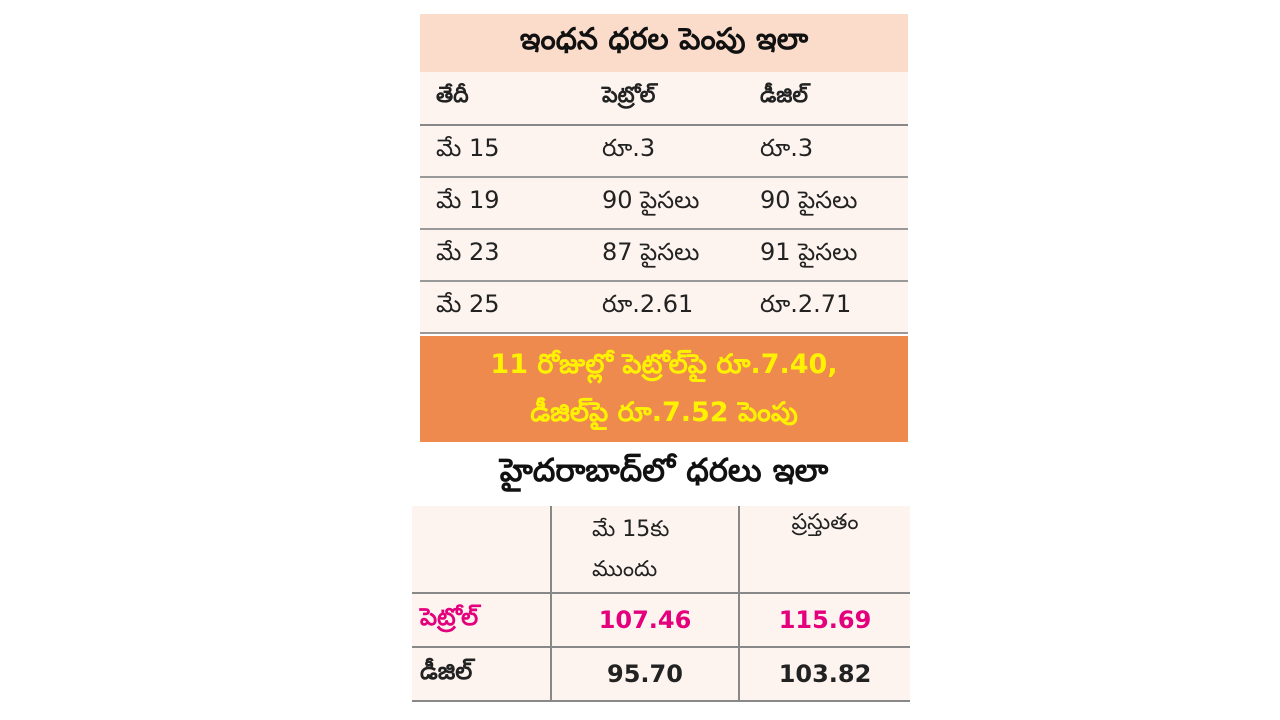 This screenshot has width=1280, height=720. What do you see at coordinates (806, 304) in the screenshot?
I see `cell: రూ.2.71` at bounding box center [806, 304].